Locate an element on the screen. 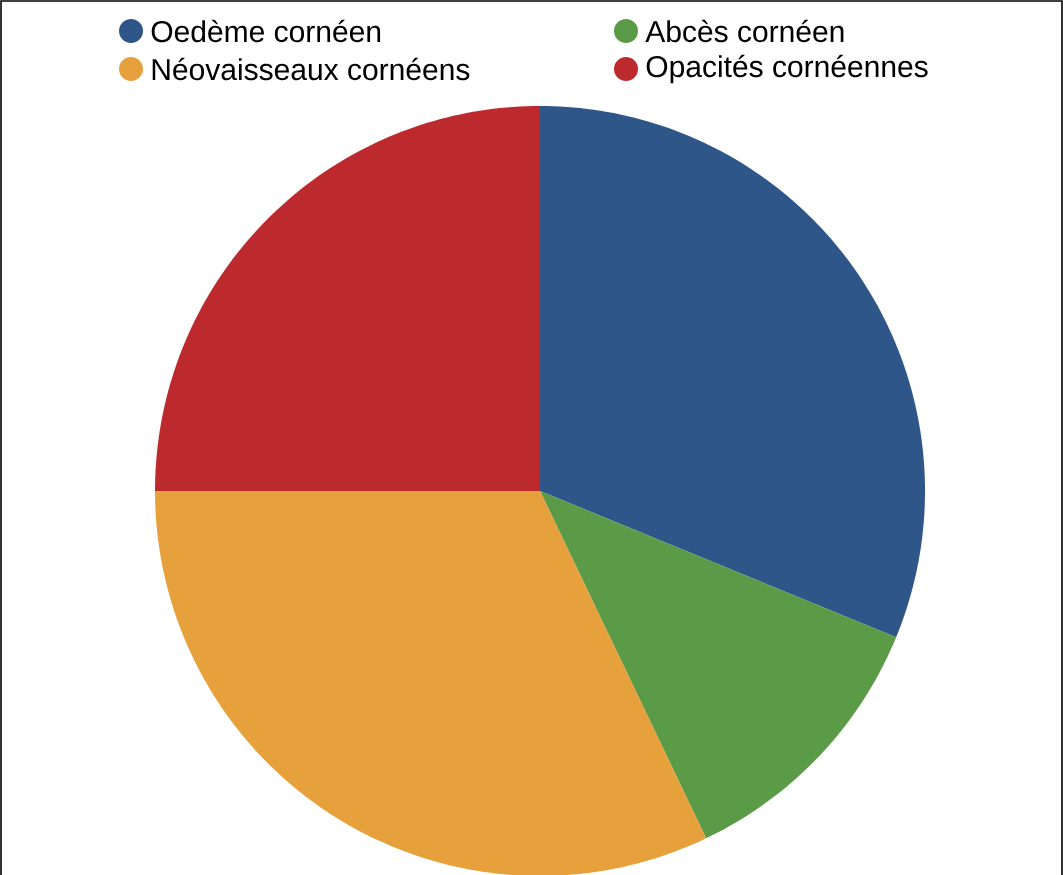 The height and width of the screenshot is (875, 1063). legend-label: Abcès cornéen is located at coordinates (744, 31).